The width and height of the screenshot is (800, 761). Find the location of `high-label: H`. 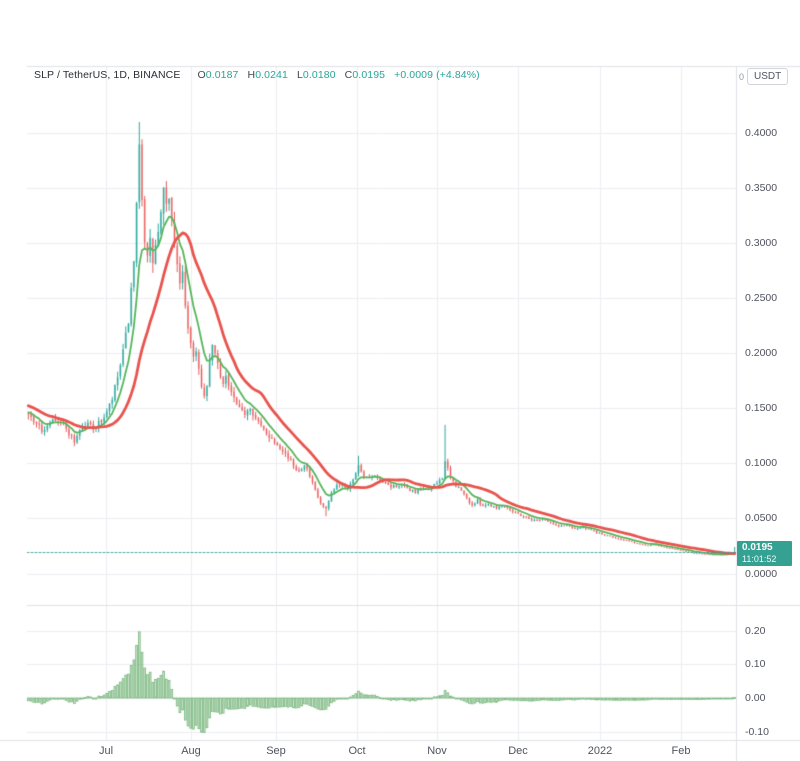

high-label: H is located at coordinates (251, 75).